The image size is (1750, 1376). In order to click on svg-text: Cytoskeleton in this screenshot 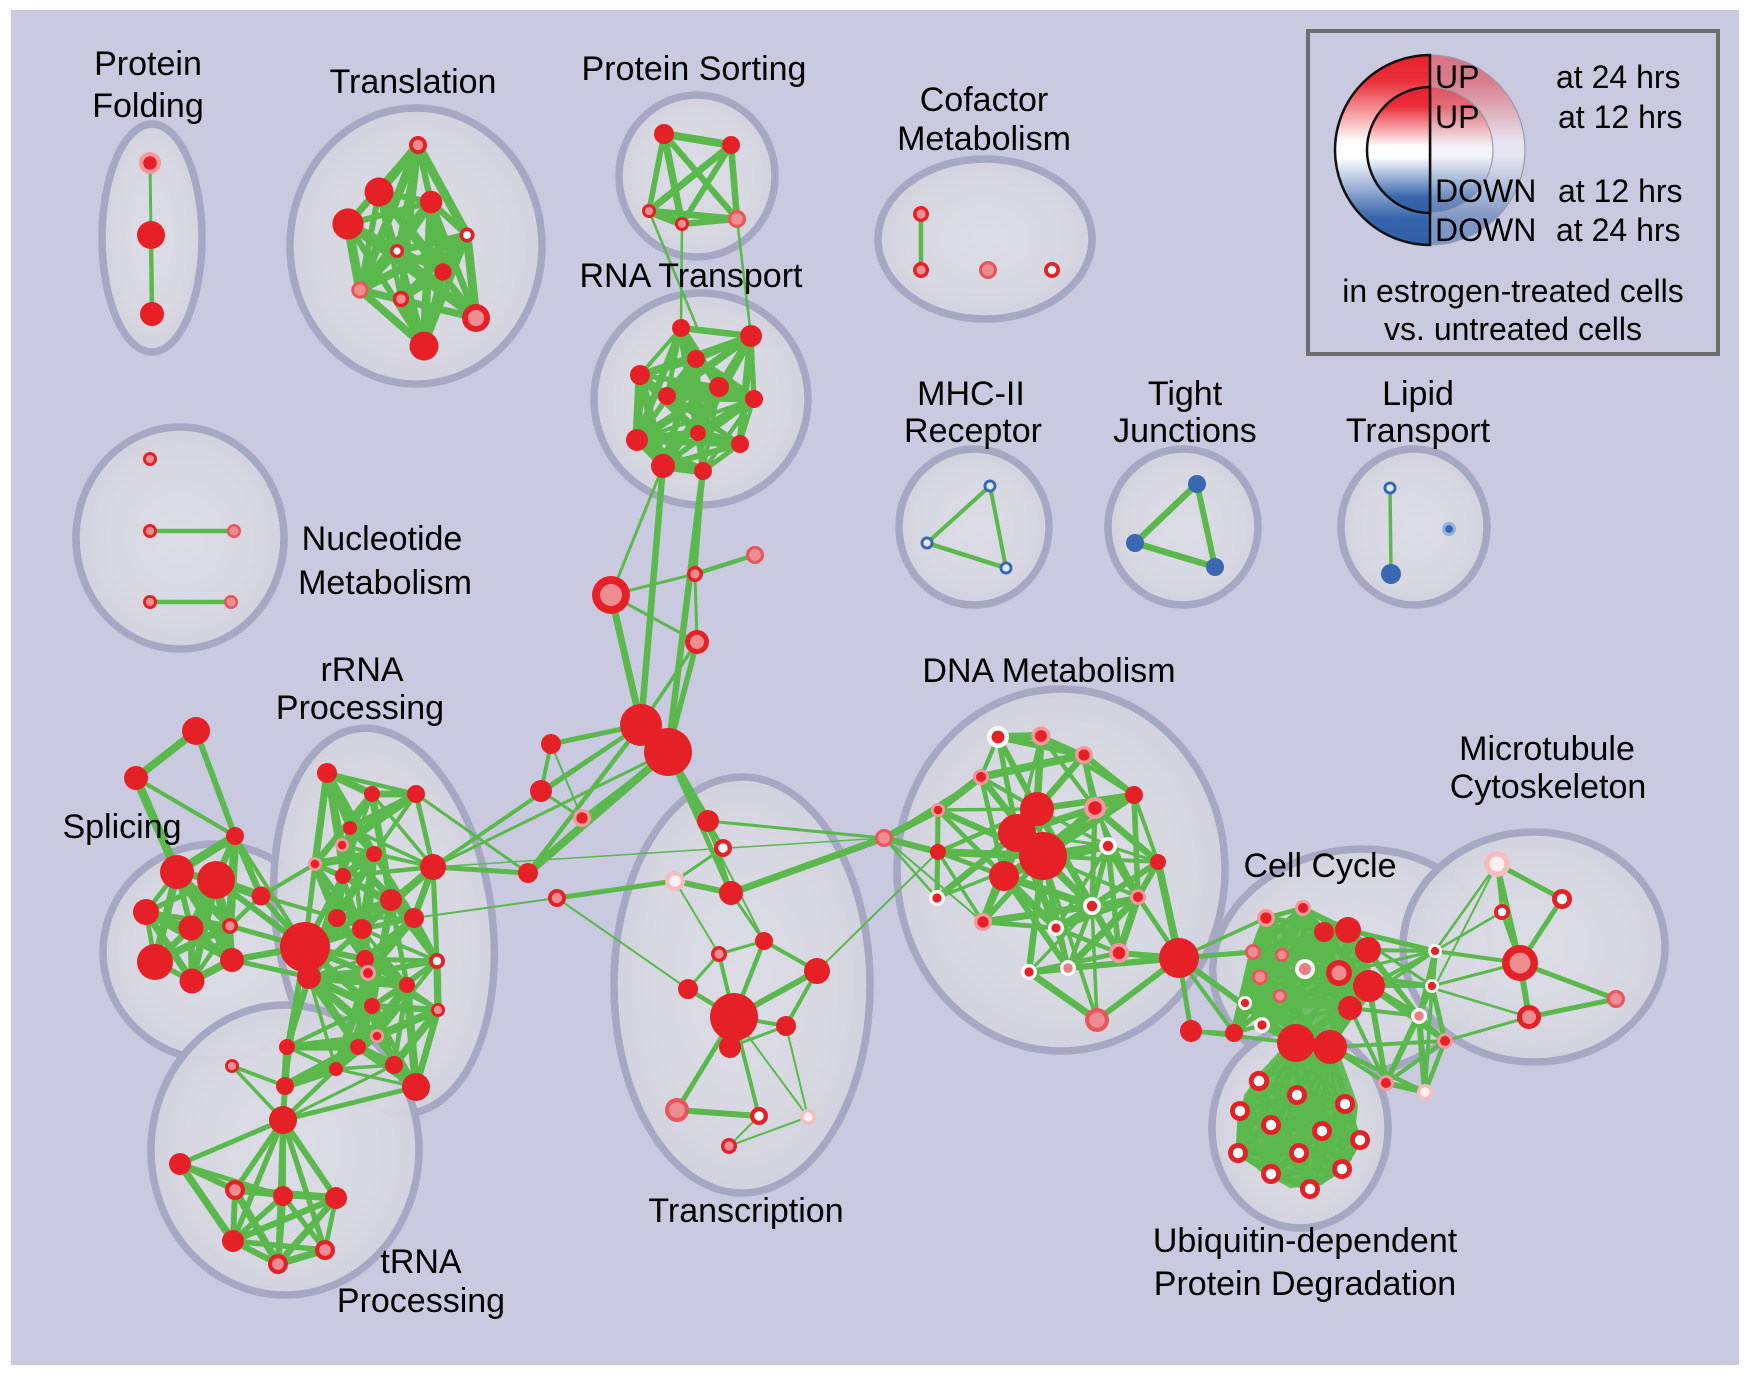, I will do `click(1548, 787)`.